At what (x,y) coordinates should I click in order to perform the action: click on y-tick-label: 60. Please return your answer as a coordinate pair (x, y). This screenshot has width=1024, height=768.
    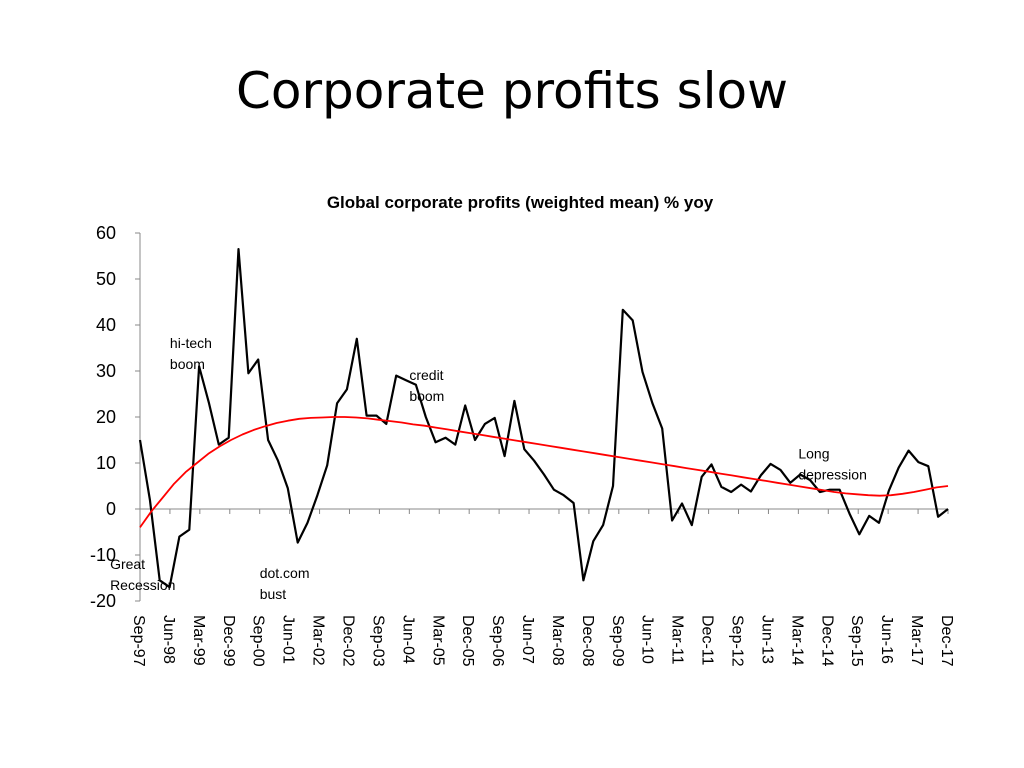
    Looking at the image, I should click on (106, 233).